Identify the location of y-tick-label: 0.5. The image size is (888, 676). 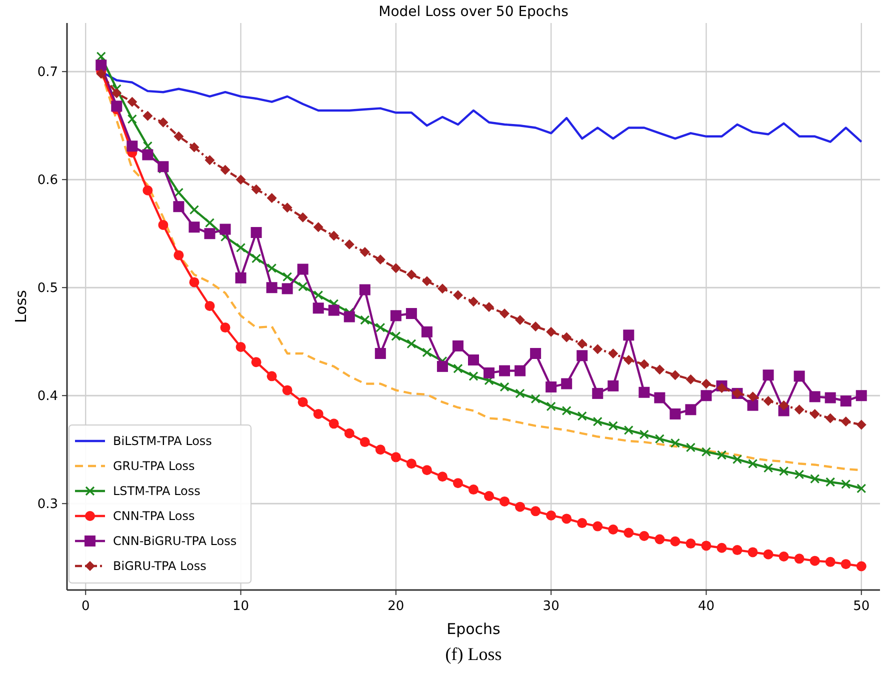
(47, 288).